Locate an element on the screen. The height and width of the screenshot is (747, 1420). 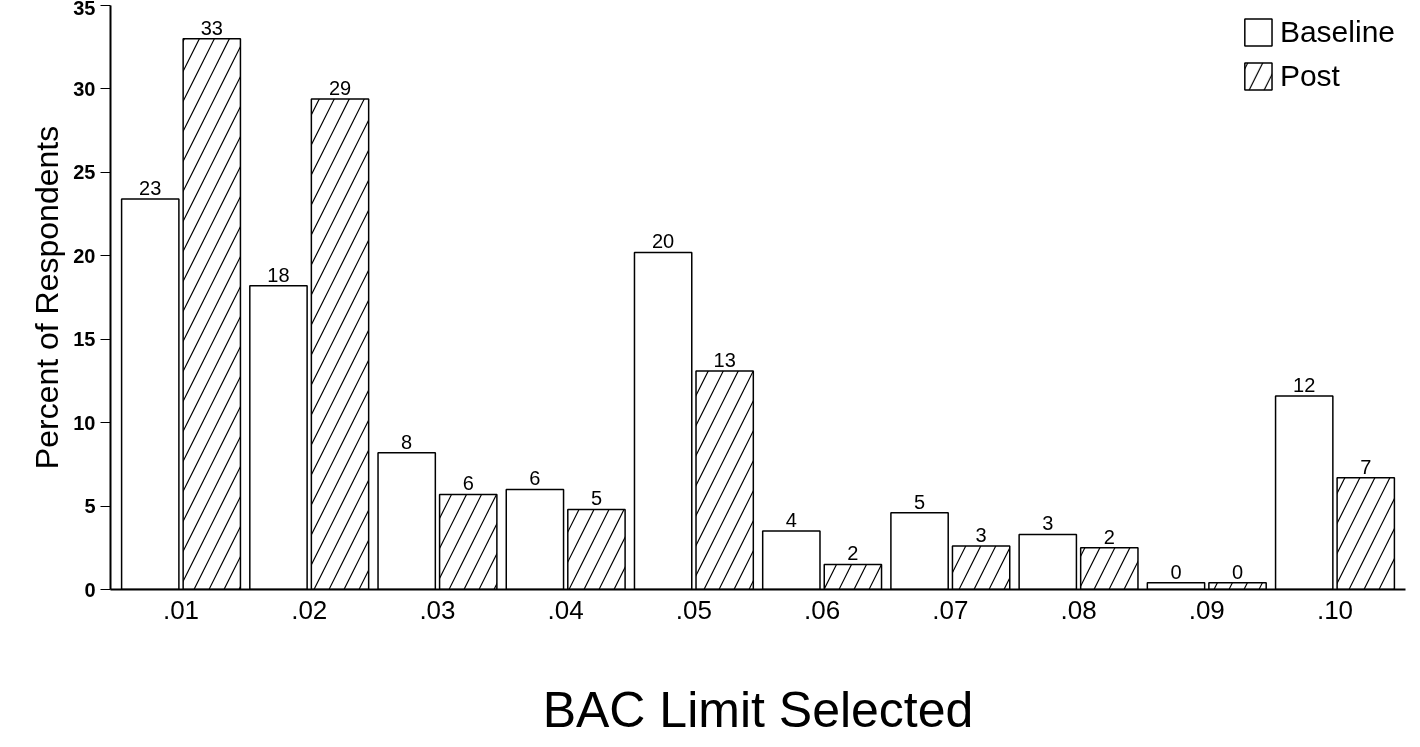
y-tick-label: 5 is located at coordinates (90, 506).